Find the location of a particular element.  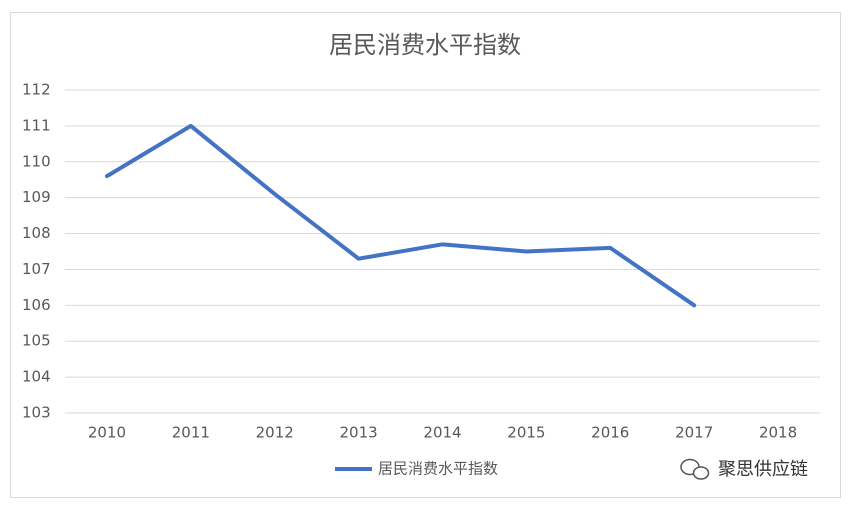

x-tick-label: 2010 is located at coordinates (107, 433).